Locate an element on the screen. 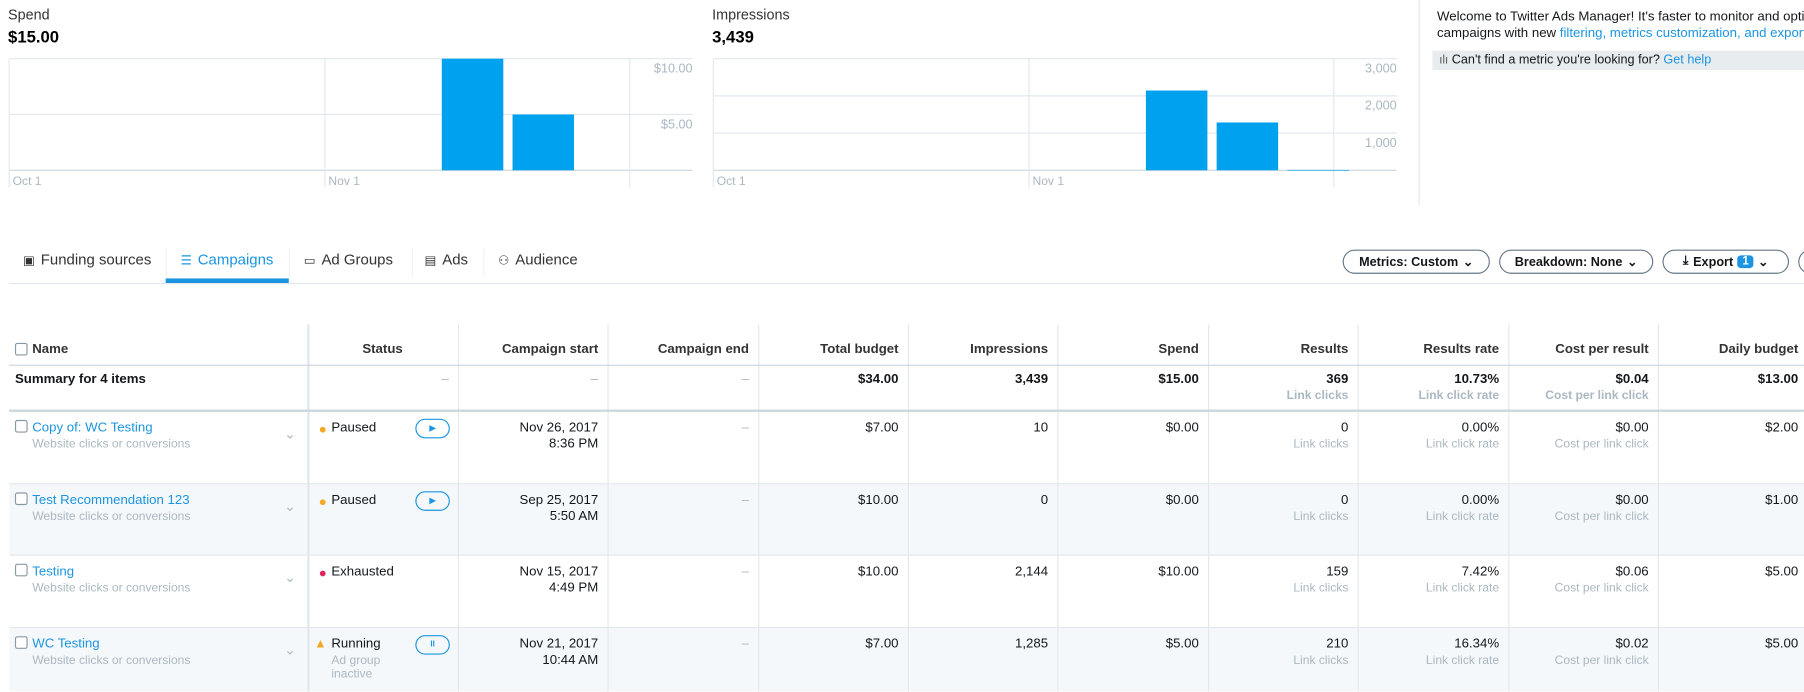 The width and height of the screenshot is (1804, 692). x-tick-label: Nov 1 is located at coordinates (1048, 181).